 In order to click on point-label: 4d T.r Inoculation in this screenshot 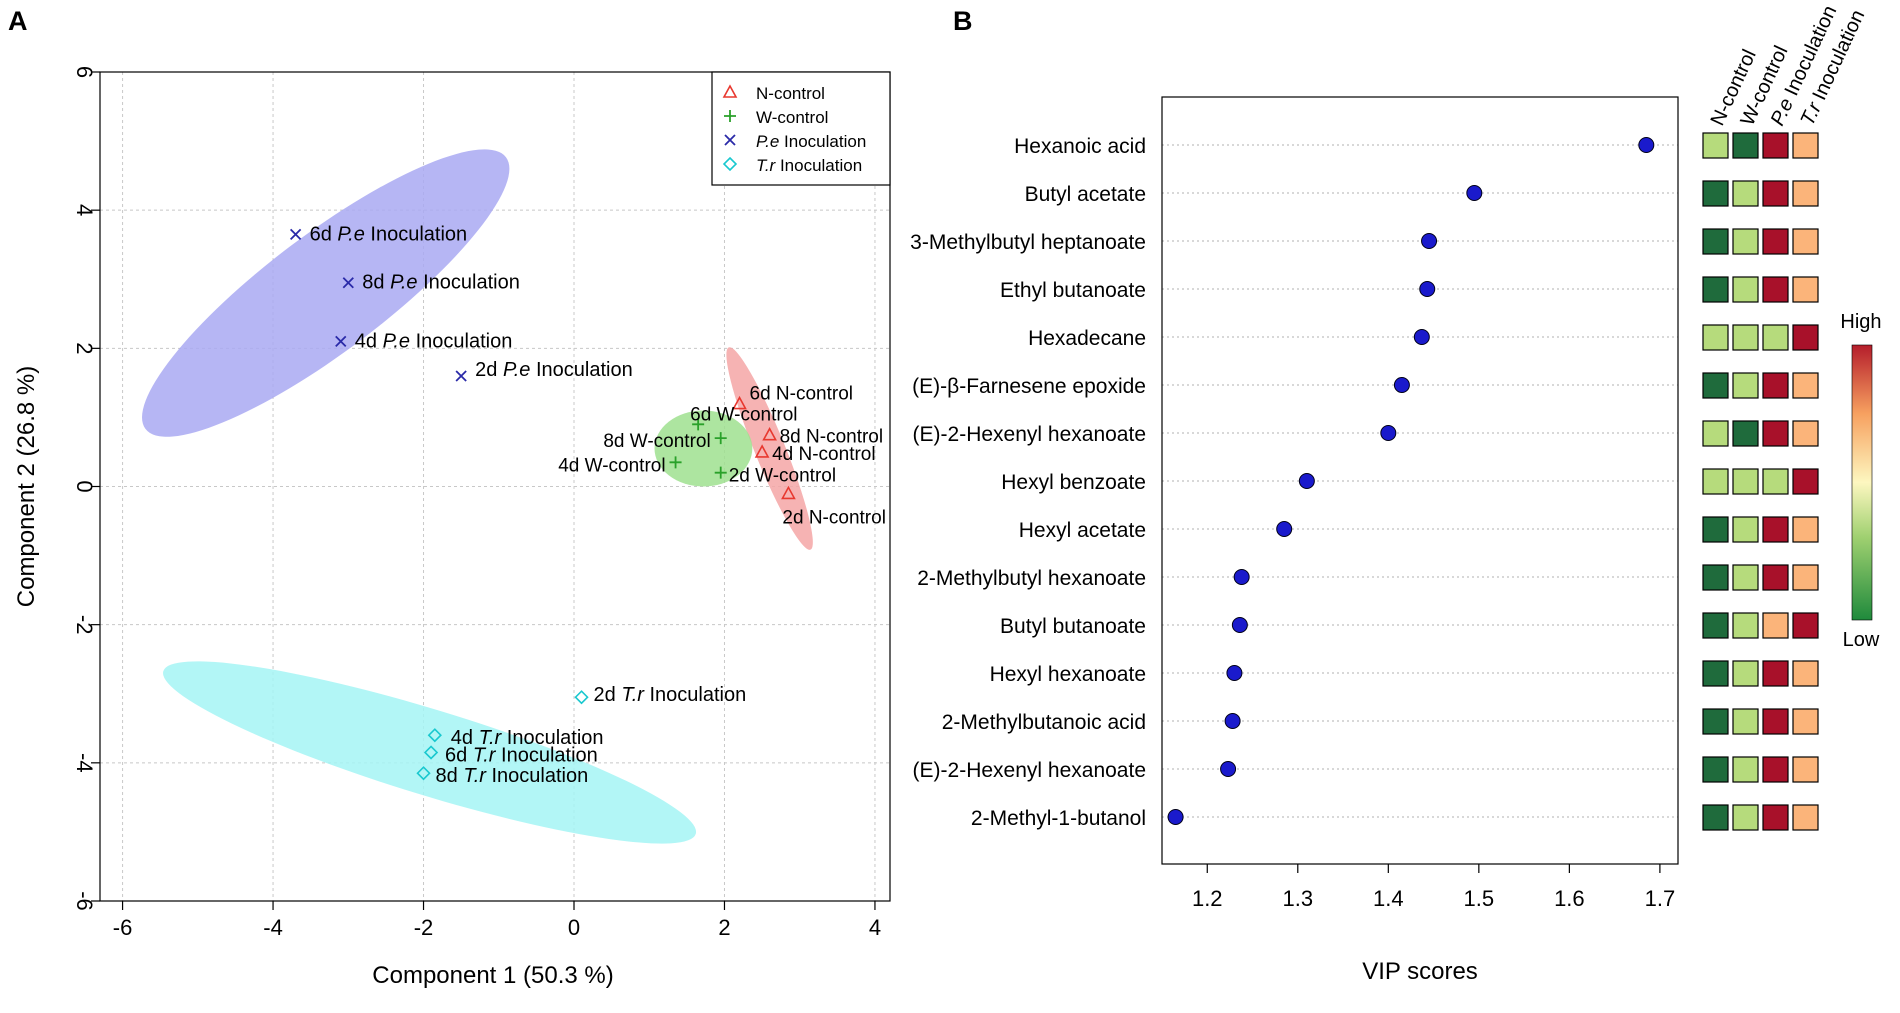, I will do `click(527, 738)`.